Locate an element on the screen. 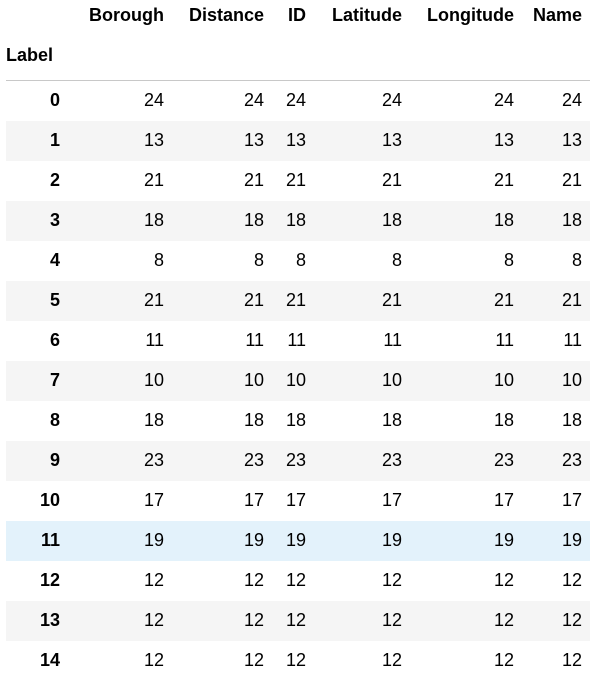 Image resolution: width=606 pixels, height=681 pixels. cell-latitude: 17 is located at coordinates (391, 500).